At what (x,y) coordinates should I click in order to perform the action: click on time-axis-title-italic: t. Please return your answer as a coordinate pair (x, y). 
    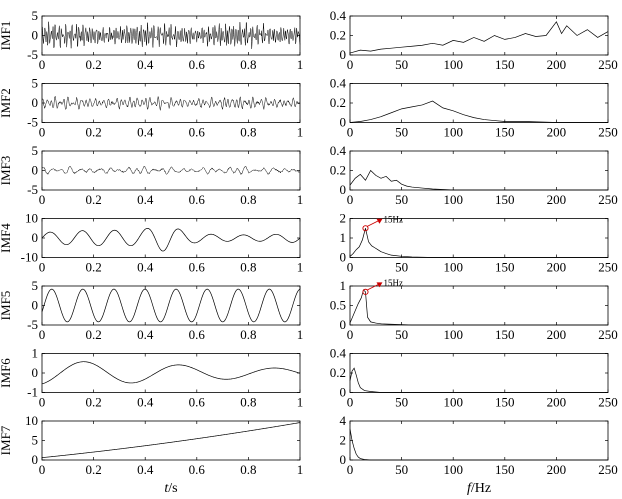
    Looking at the image, I should click on (166, 488).